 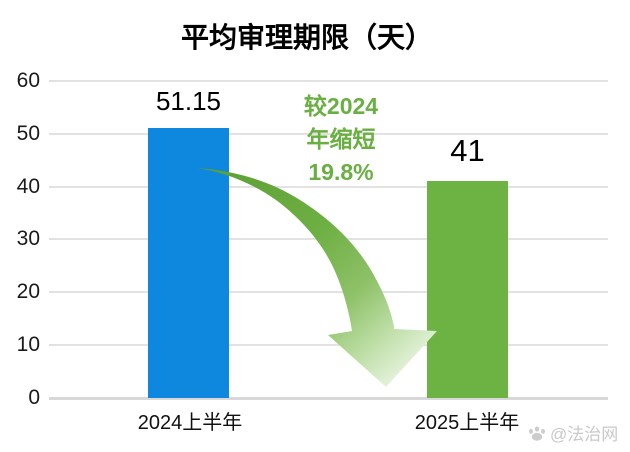 I want to click on watermark-text: @法治网, so click(x=584, y=434).